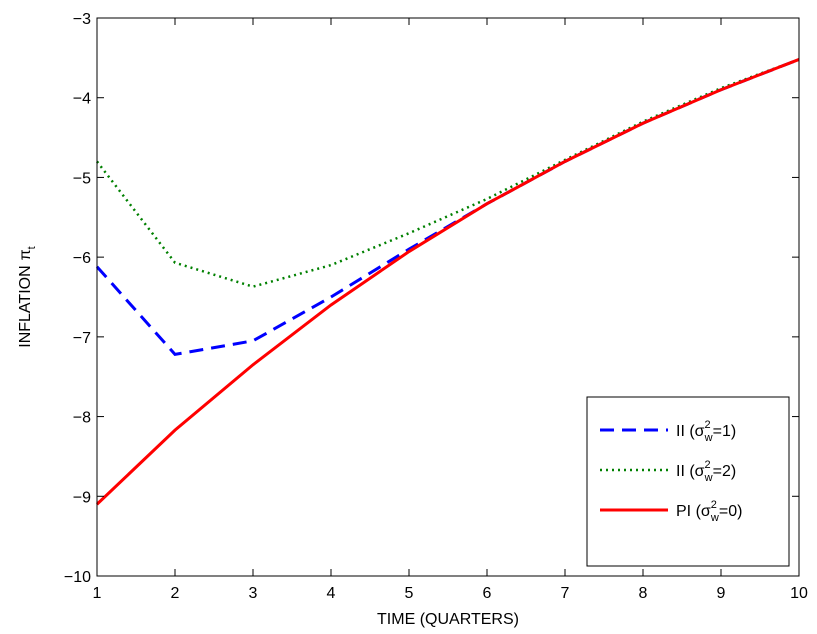 The width and height of the screenshot is (817, 634). I want to click on legend-label-1: II (σ2 w=1), so click(706, 431).